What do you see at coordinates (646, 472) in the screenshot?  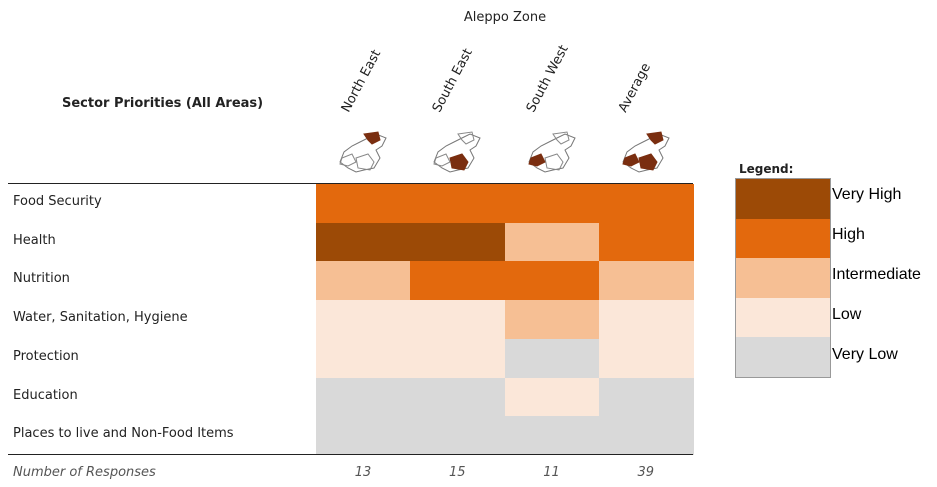 I see `response-count: 39` at bounding box center [646, 472].